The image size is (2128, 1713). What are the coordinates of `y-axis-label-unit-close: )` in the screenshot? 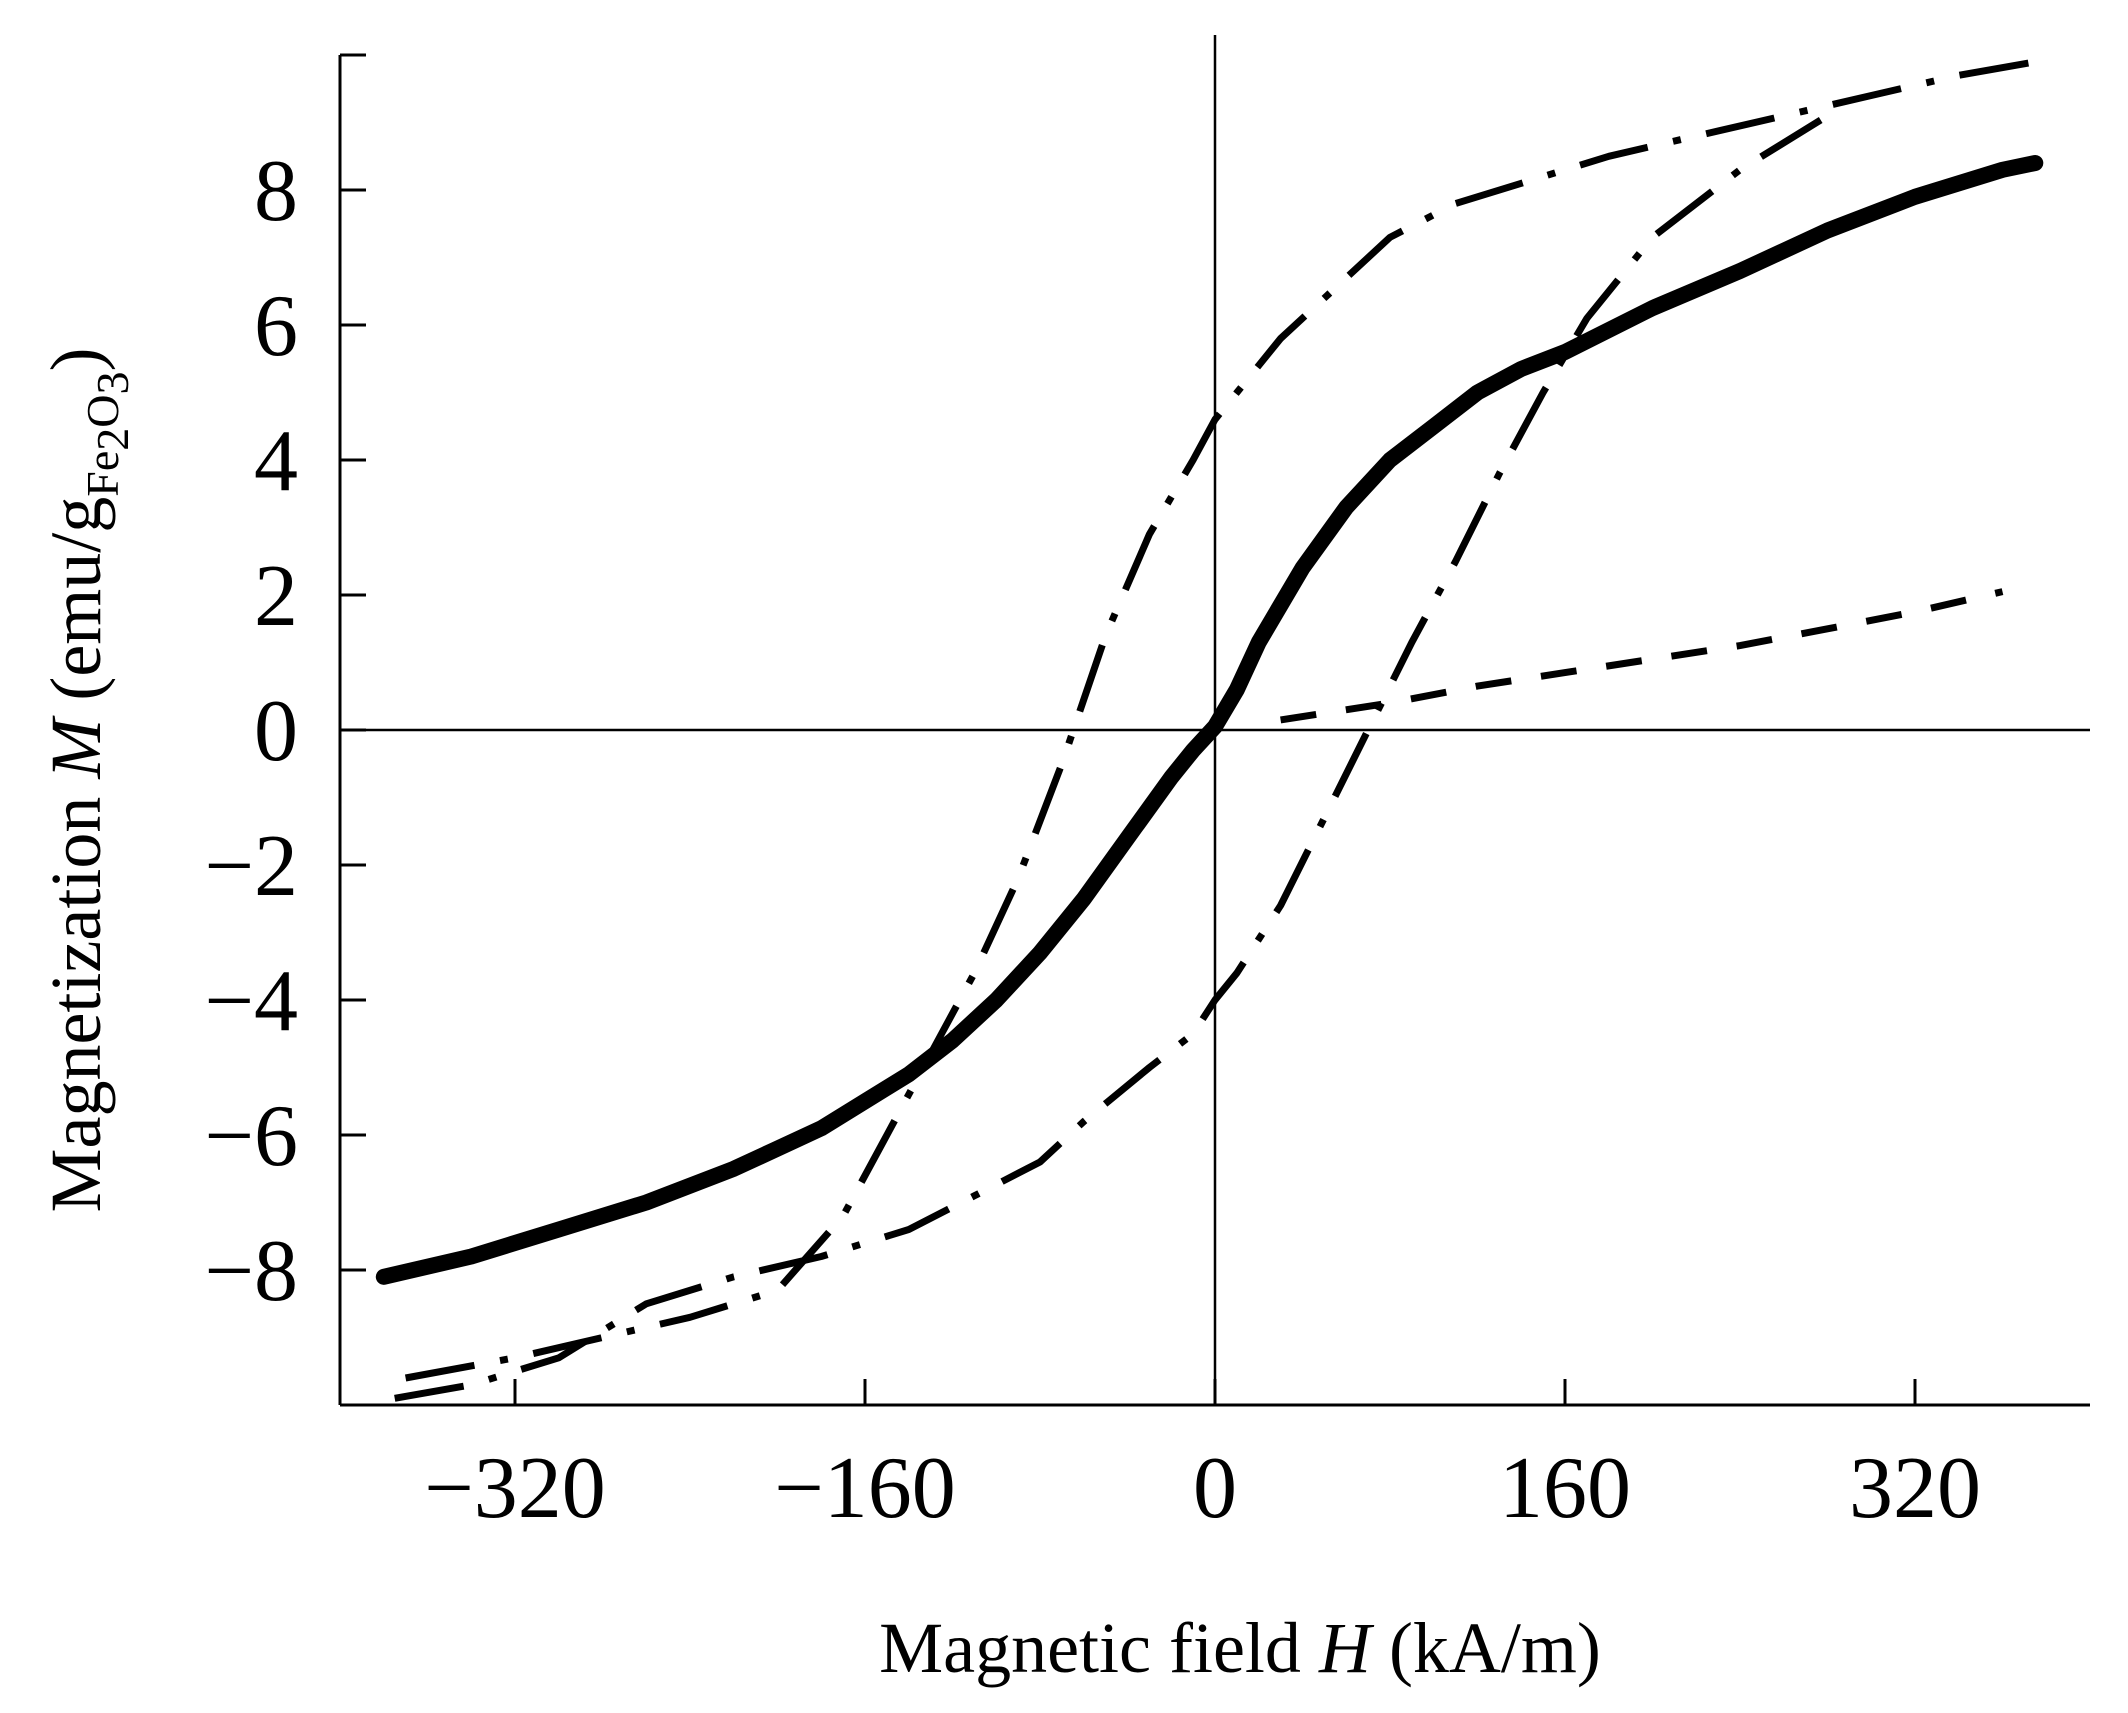 It's located at (76, 359).